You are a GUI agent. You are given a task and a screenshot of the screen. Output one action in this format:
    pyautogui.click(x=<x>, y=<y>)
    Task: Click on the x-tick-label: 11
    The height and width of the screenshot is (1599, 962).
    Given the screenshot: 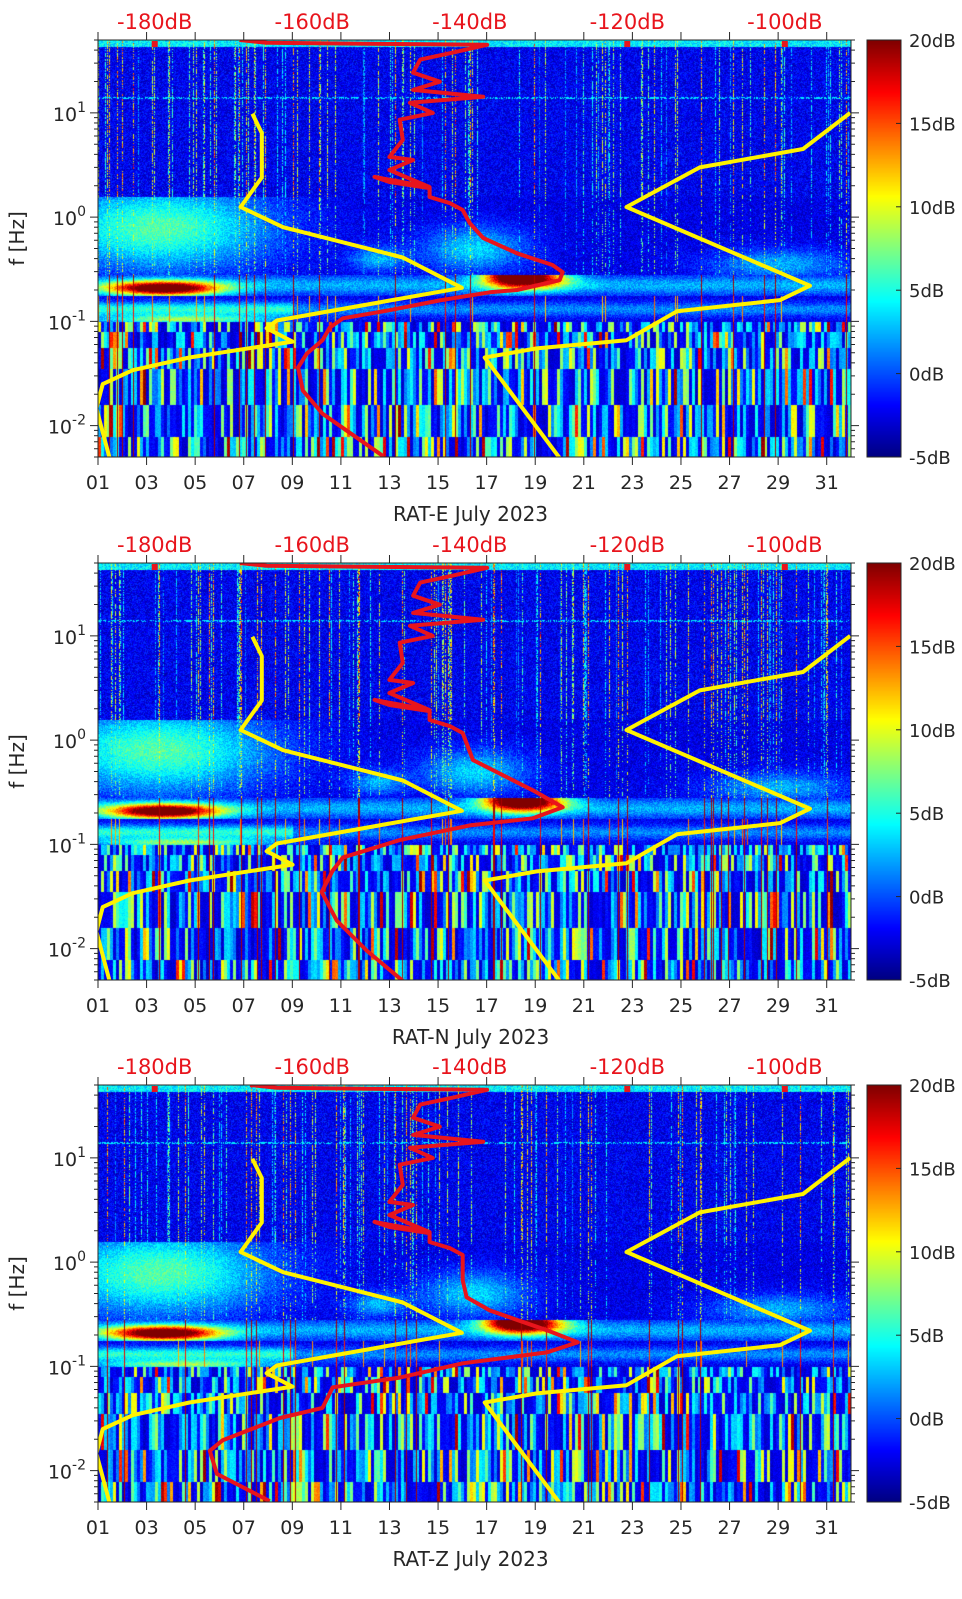 What is the action you would take?
    pyautogui.click(x=341, y=1528)
    